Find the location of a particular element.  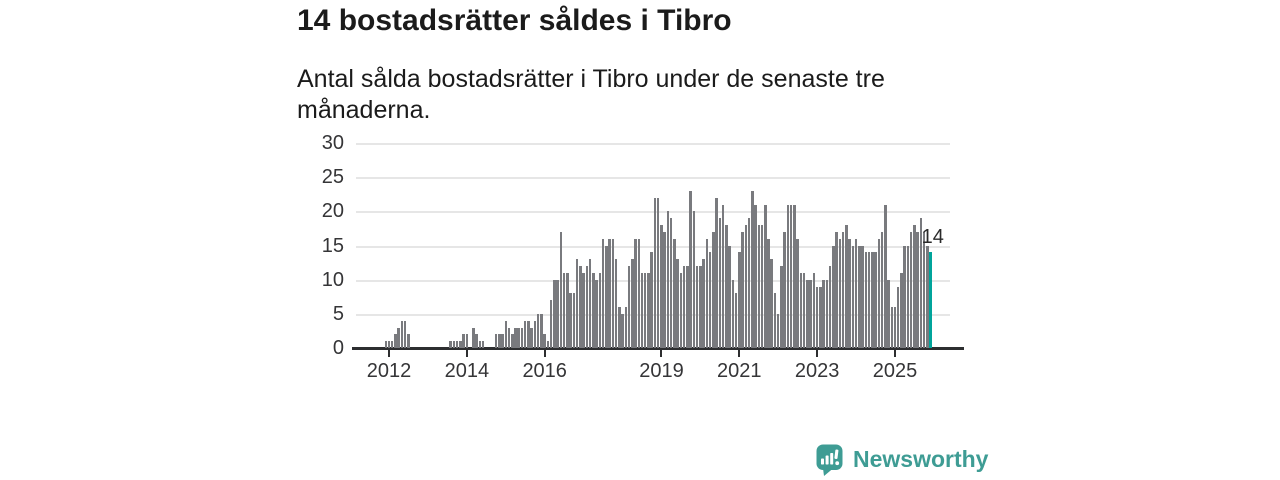

y-tick-label-15: 15 is located at coordinates (332, 245).